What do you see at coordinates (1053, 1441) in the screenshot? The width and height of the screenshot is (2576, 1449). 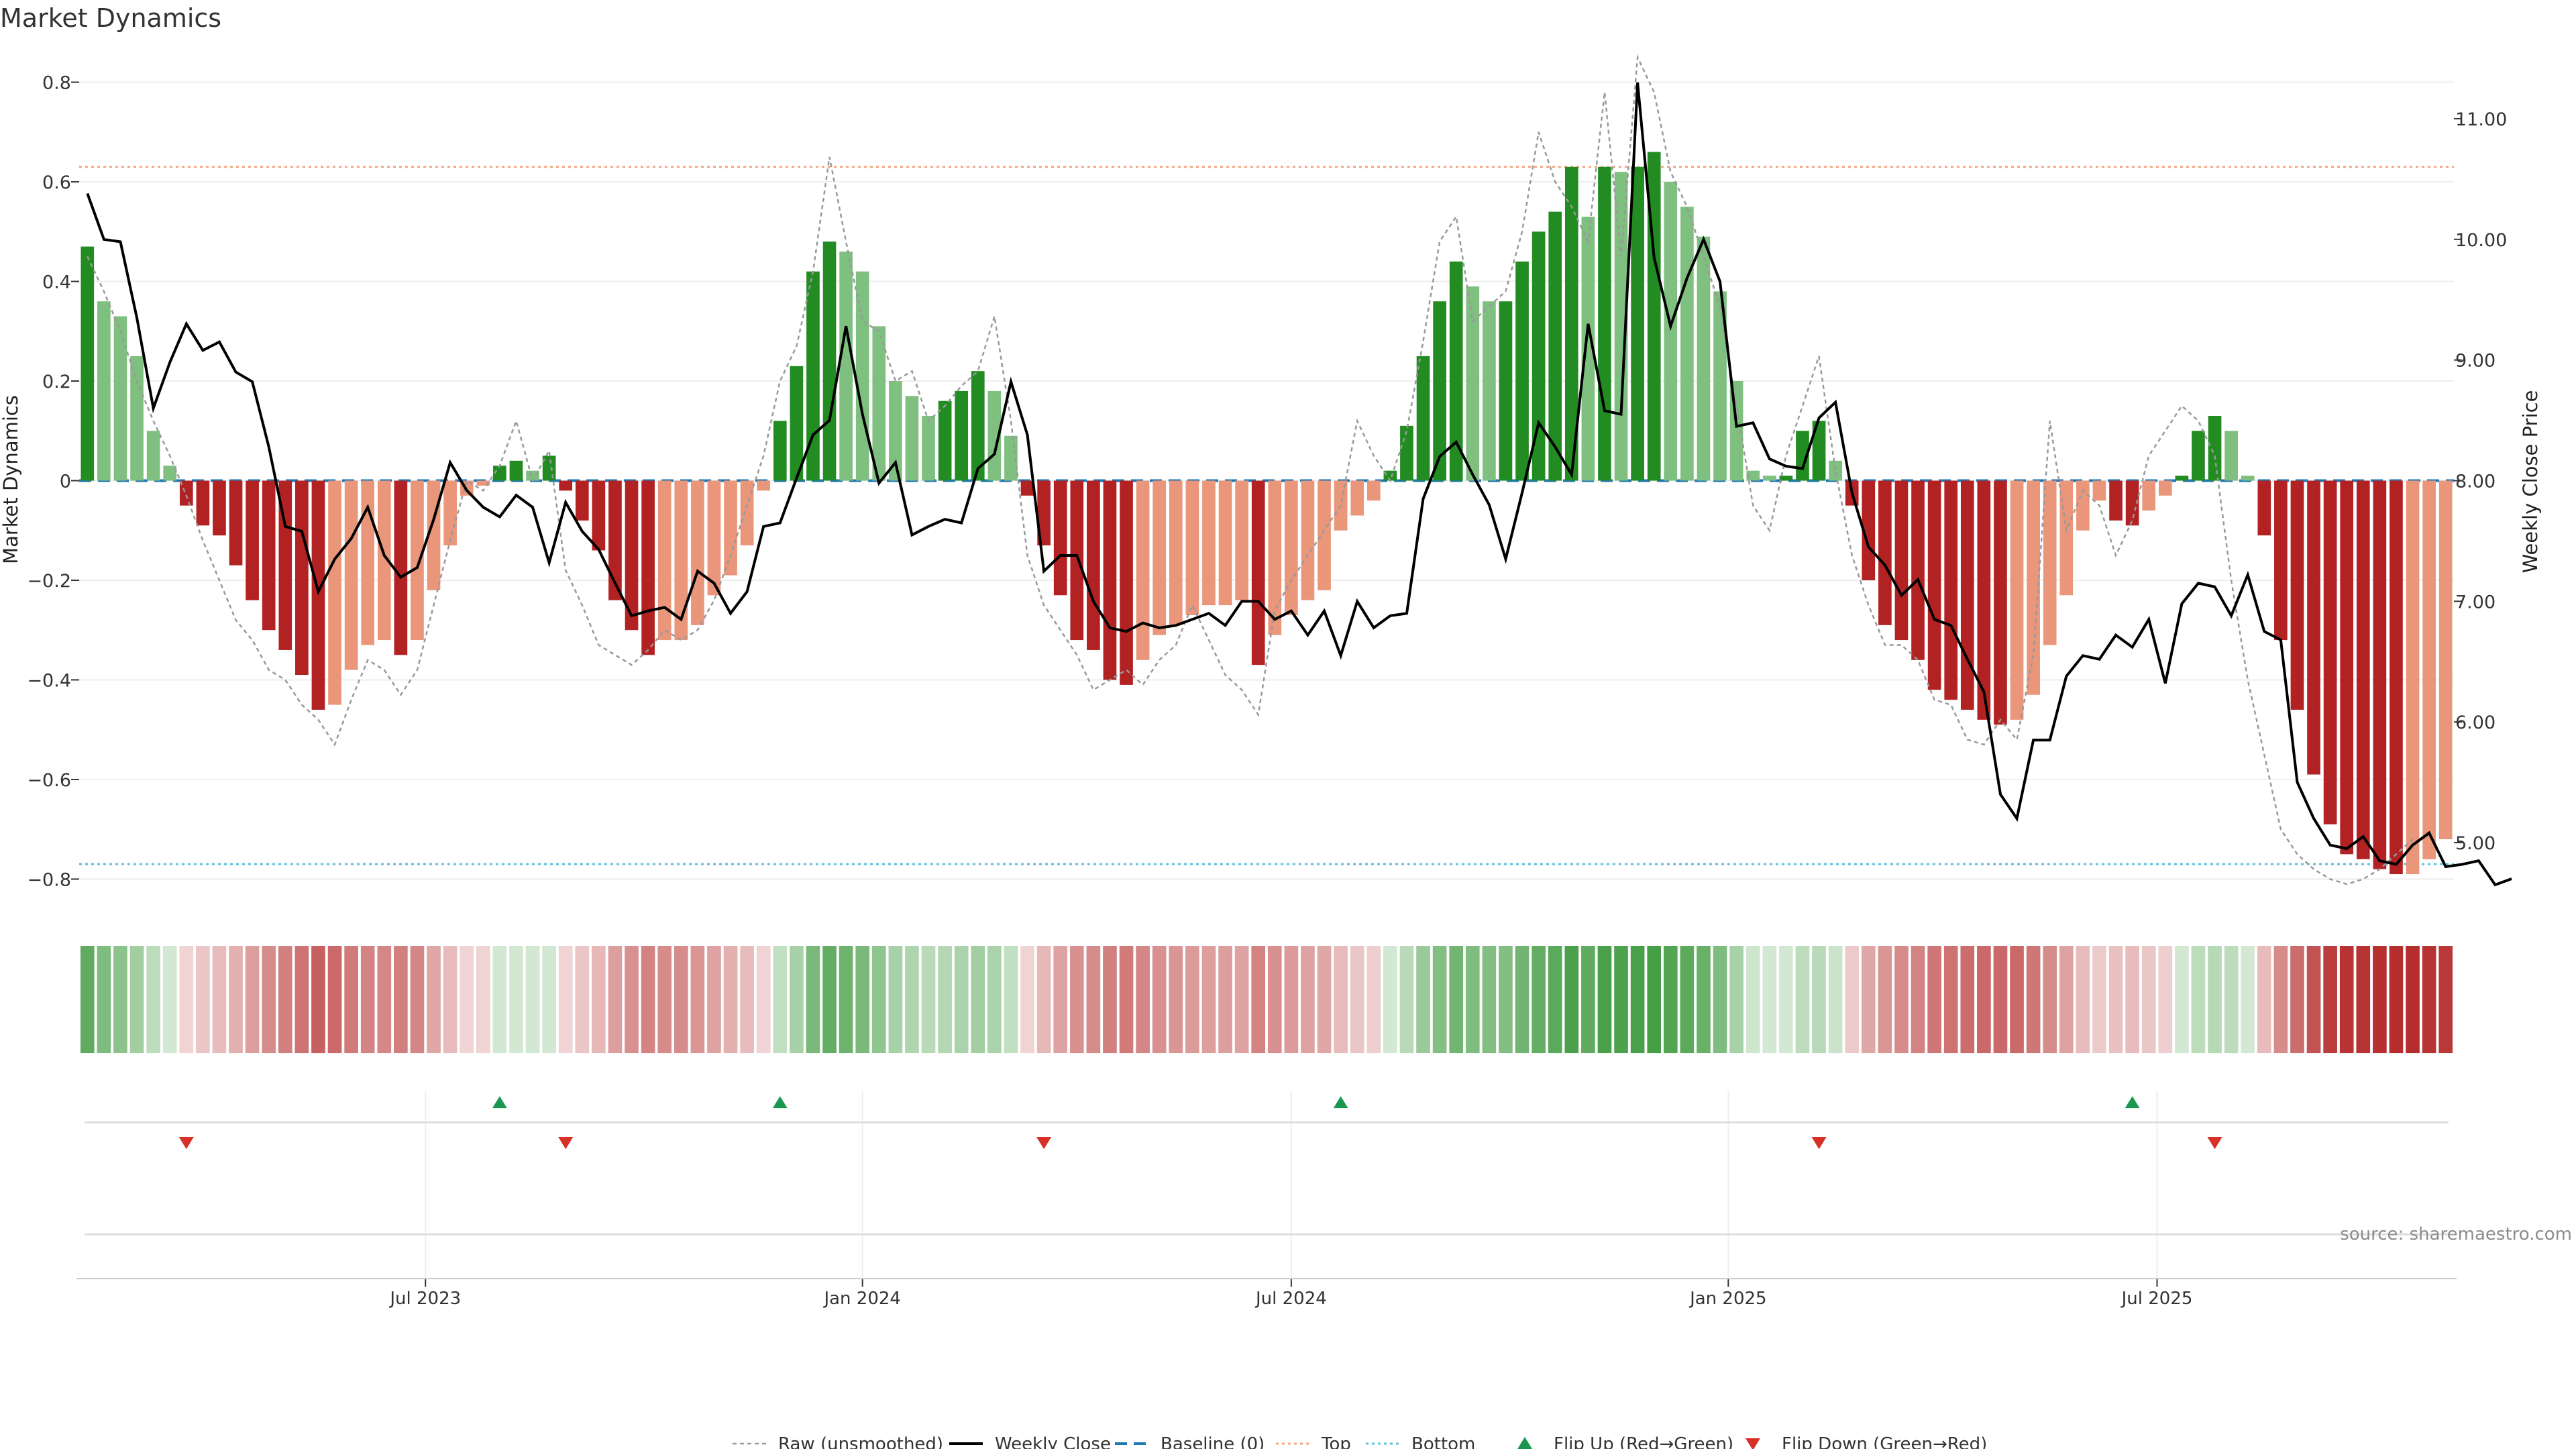 I see `legend-label: Weekly Close` at bounding box center [1053, 1441].